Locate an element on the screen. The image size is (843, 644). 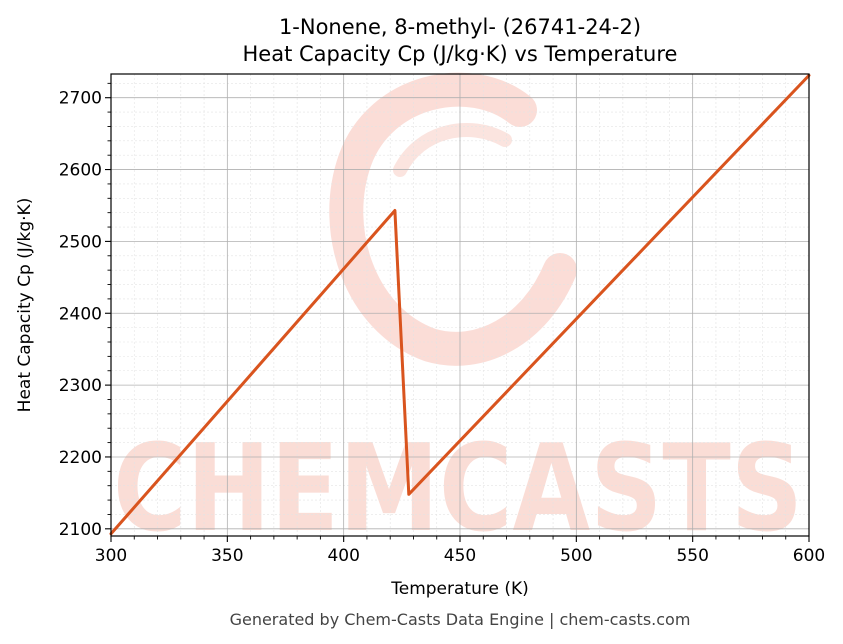
x-tick-label: 450 is located at coordinates (460, 556).